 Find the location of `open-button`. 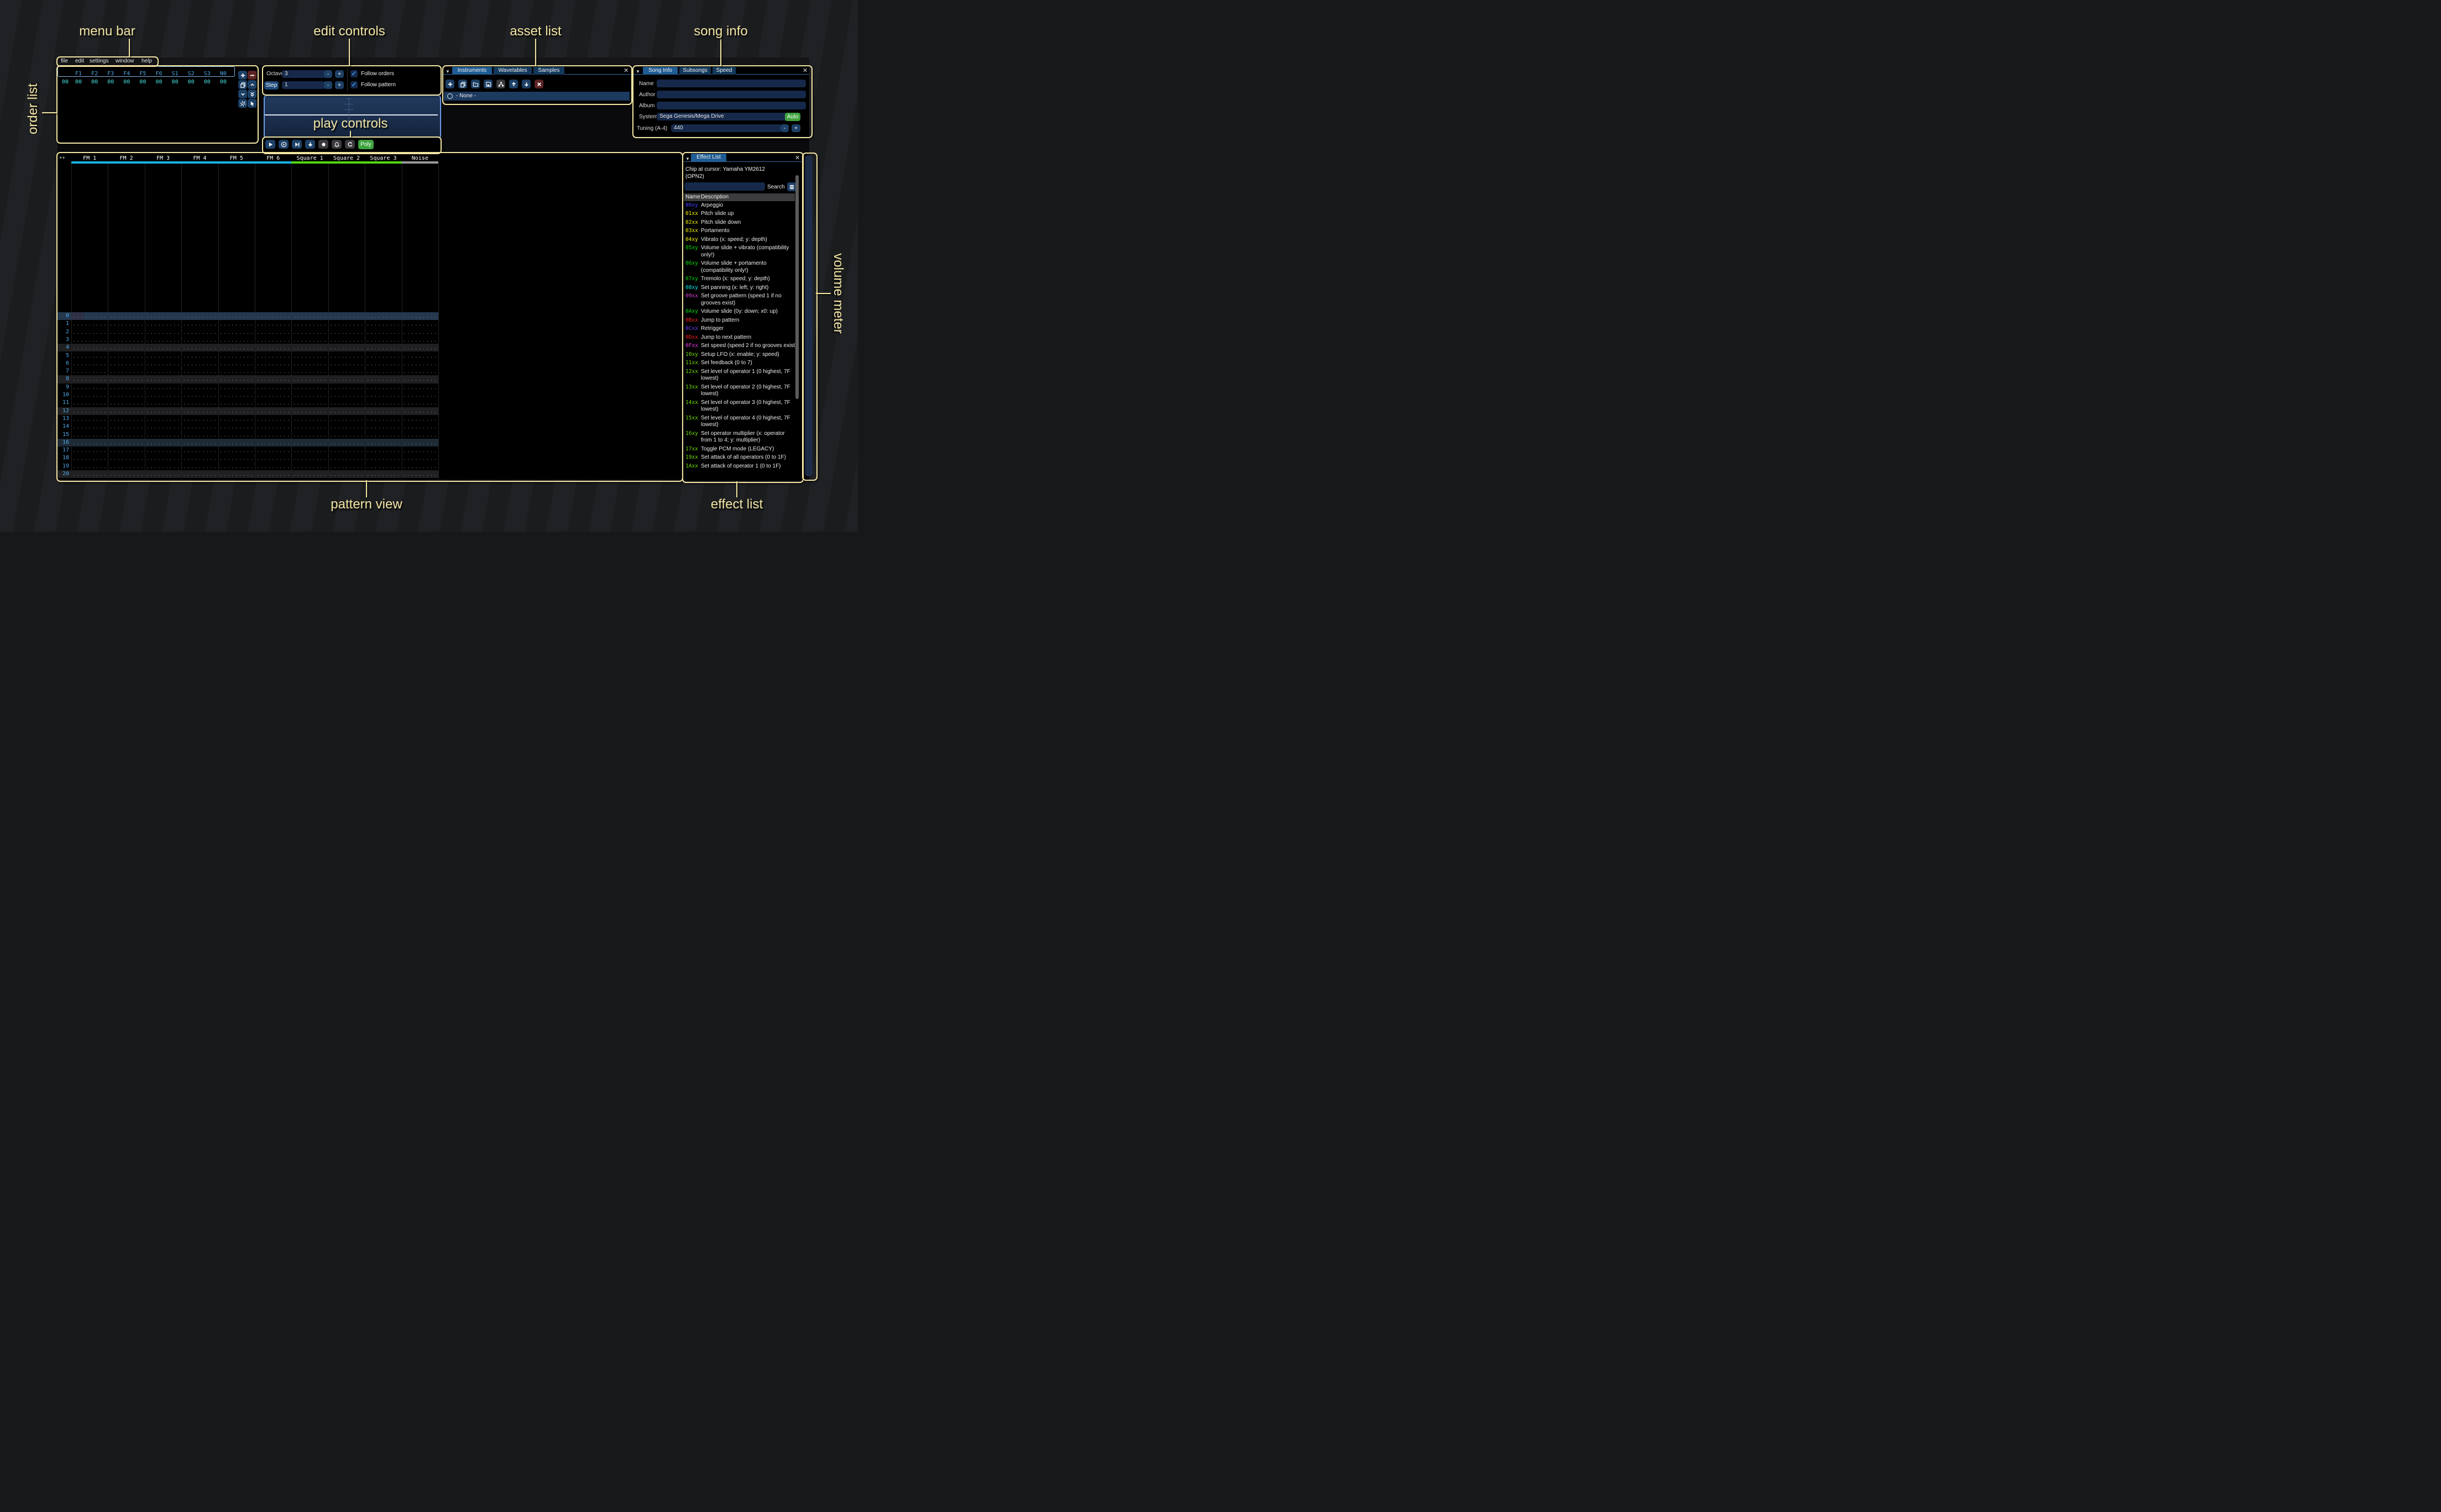

open-button is located at coordinates (475, 84).